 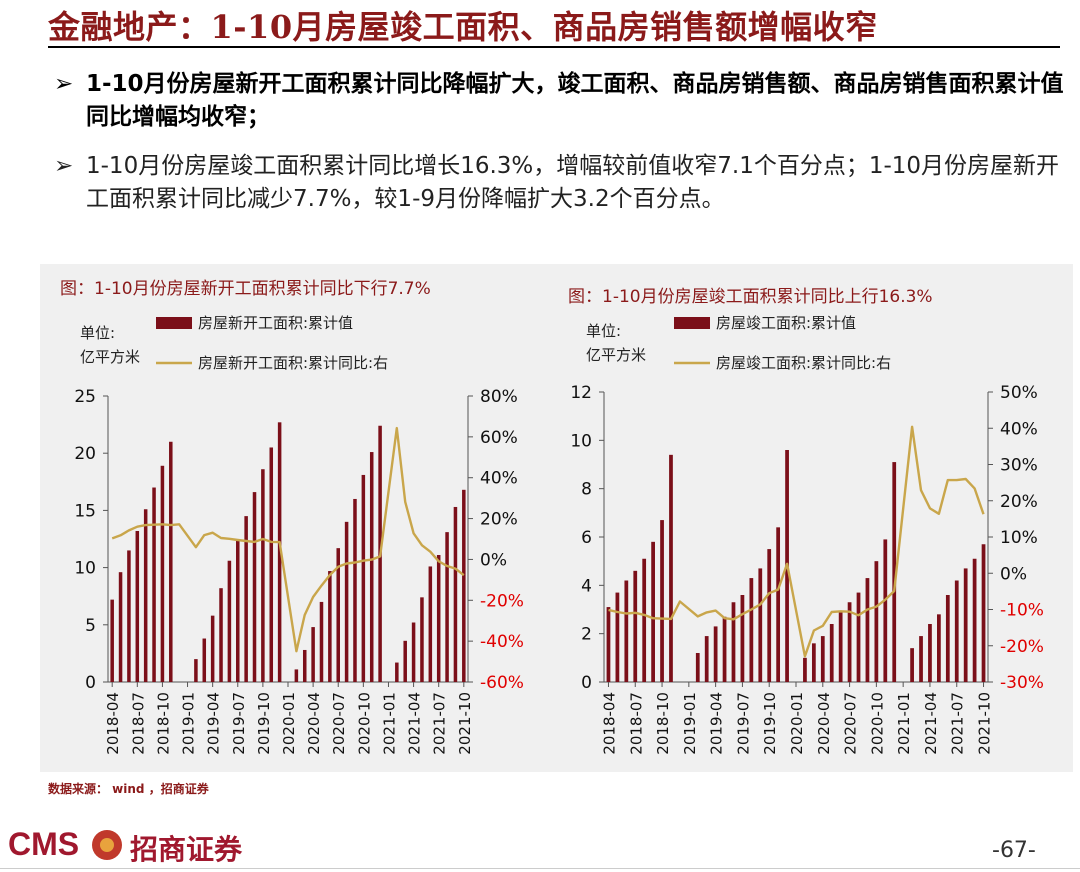 I want to click on right-tick-label: 20%, so click(x=1019, y=502).